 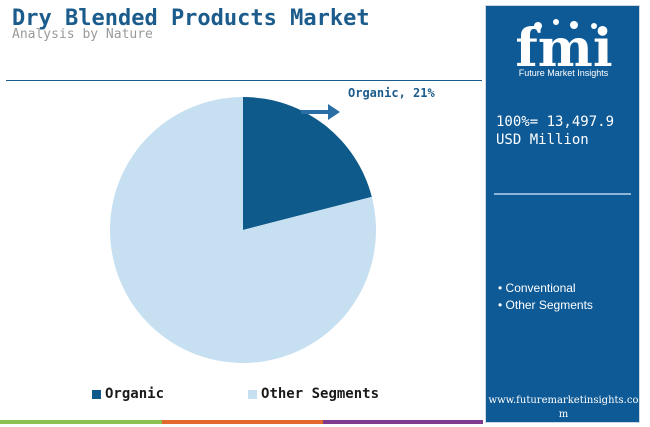 What do you see at coordinates (555, 131) in the screenshot?
I see `market-total: 100%= 13,497.9 USD Million` at bounding box center [555, 131].